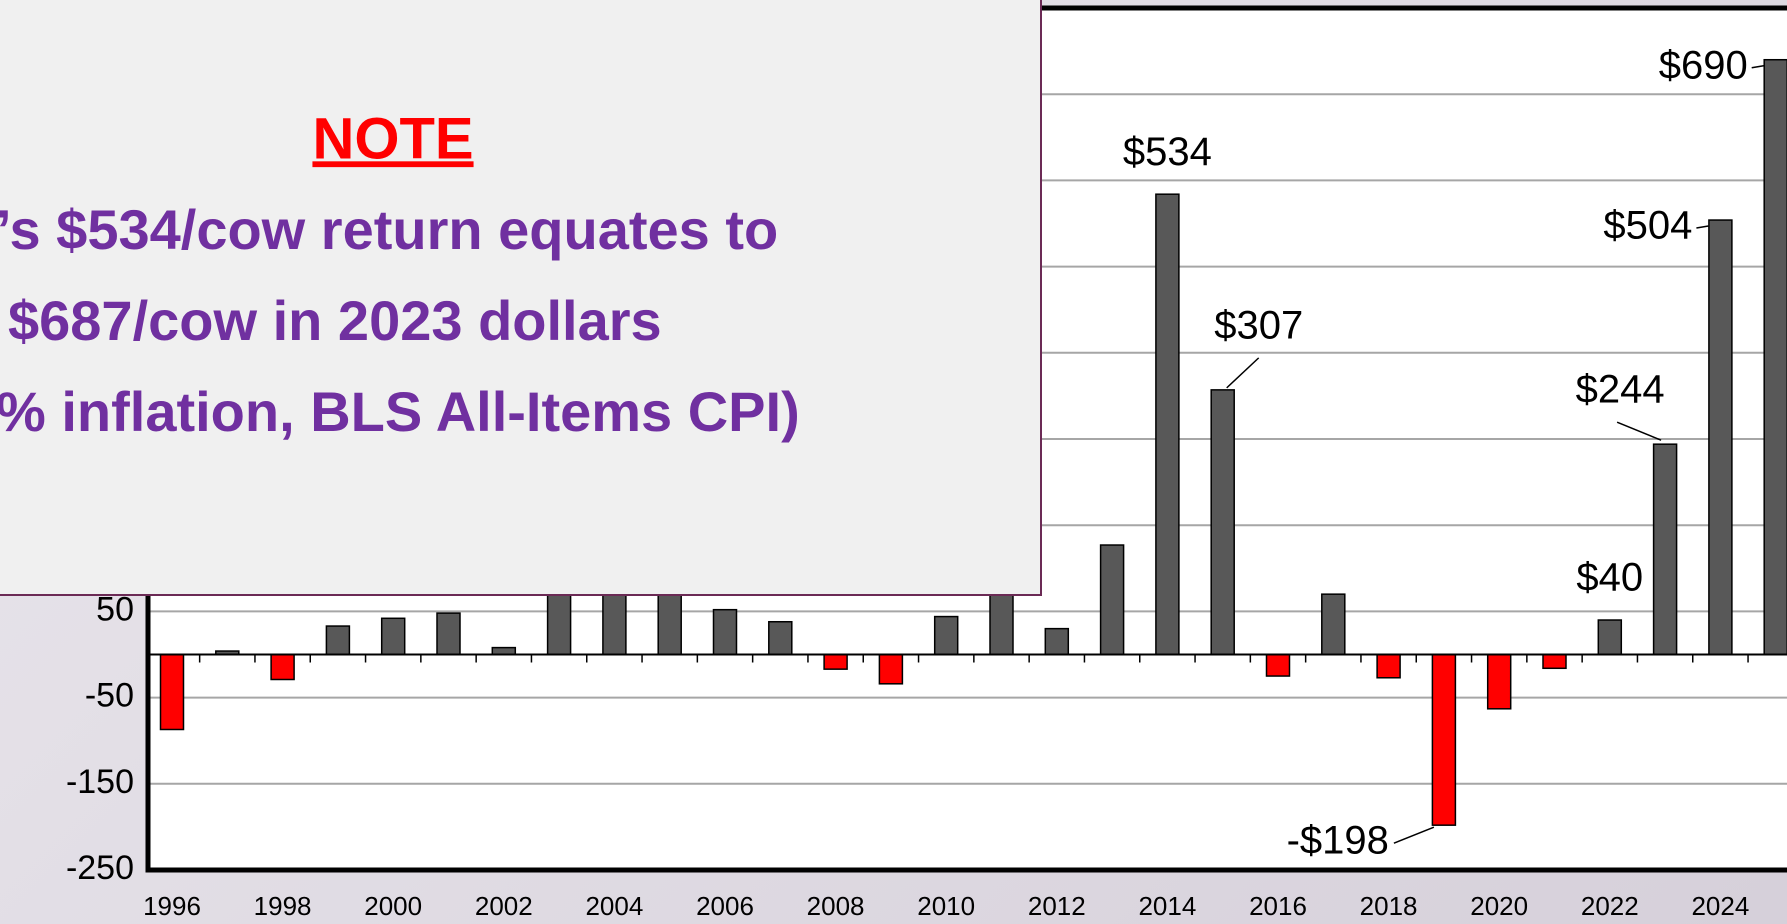  What do you see at coordinates (393, 906) in the screenshot?
I see `x-tick-label: 2000` at bounding box center [393, 906].